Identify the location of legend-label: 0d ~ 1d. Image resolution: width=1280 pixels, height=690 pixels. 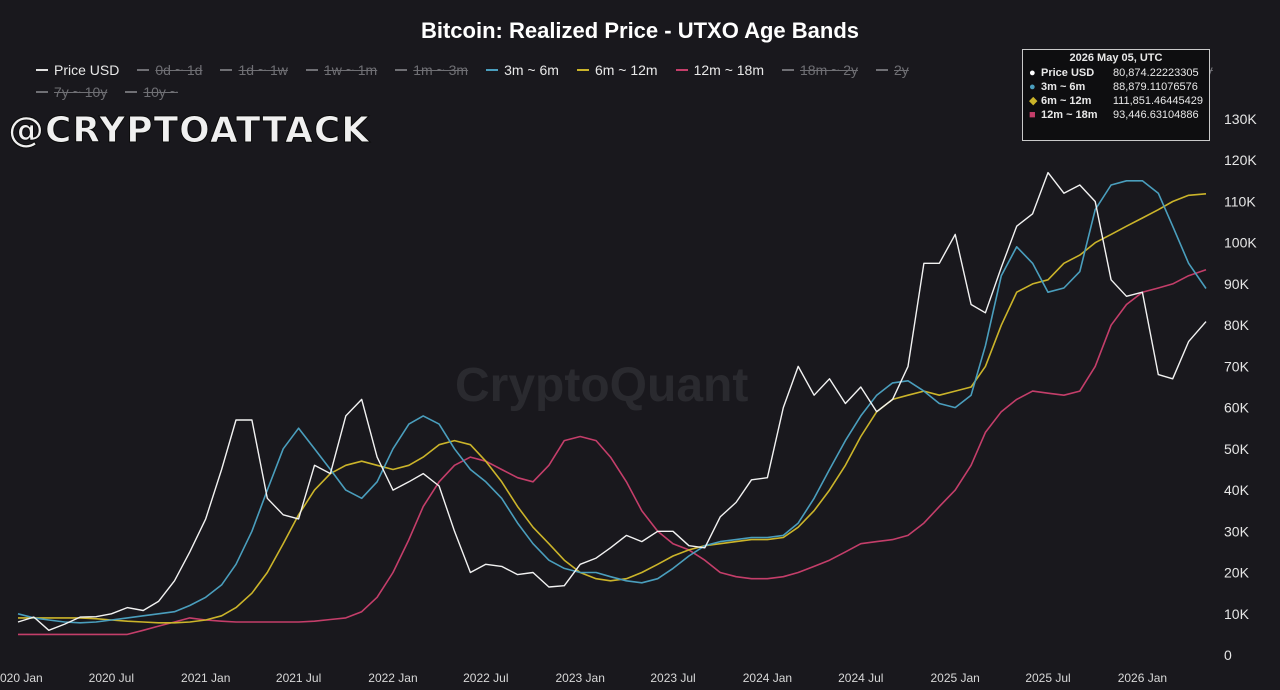
(179, 70).